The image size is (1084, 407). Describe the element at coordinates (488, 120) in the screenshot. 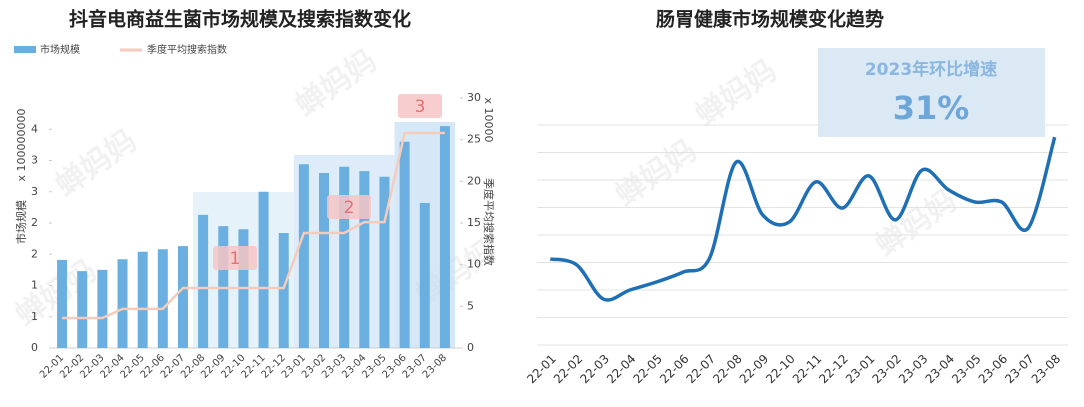

I see `y2-axis-multiplier: x 10000` at that location.